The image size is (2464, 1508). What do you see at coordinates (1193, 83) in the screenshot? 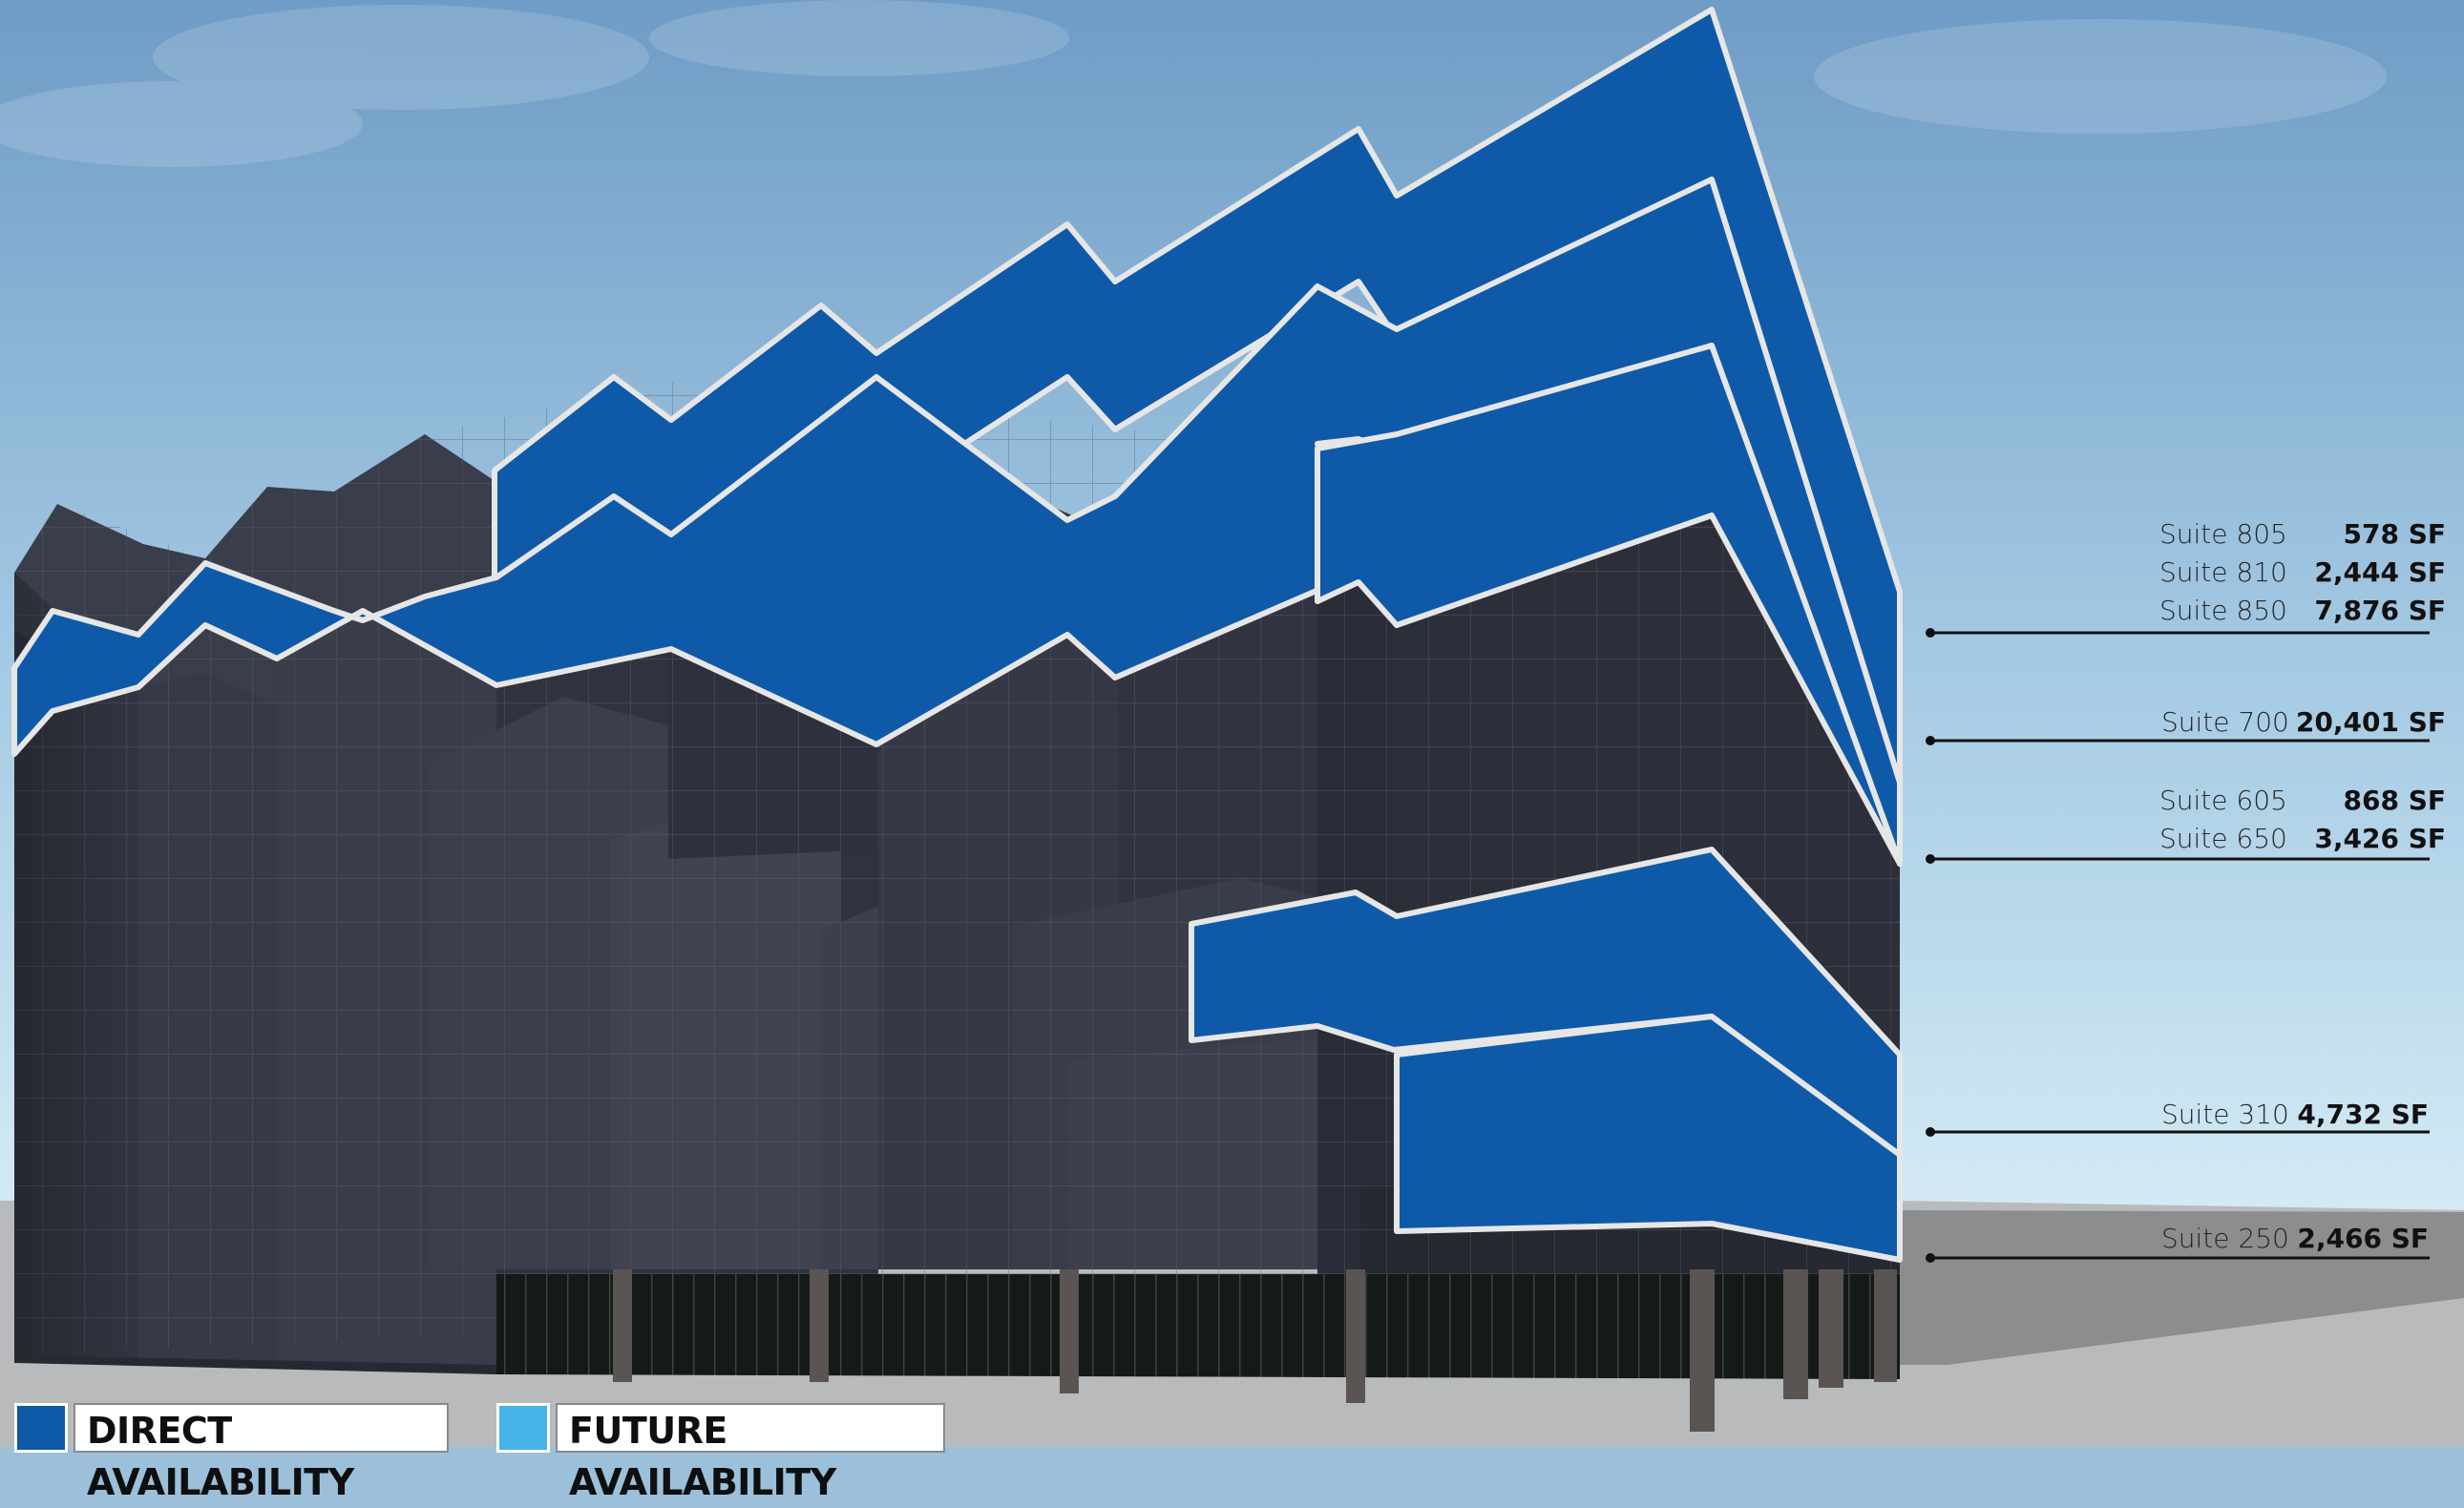
I see `clouds` at bounding box center [1193, 83].